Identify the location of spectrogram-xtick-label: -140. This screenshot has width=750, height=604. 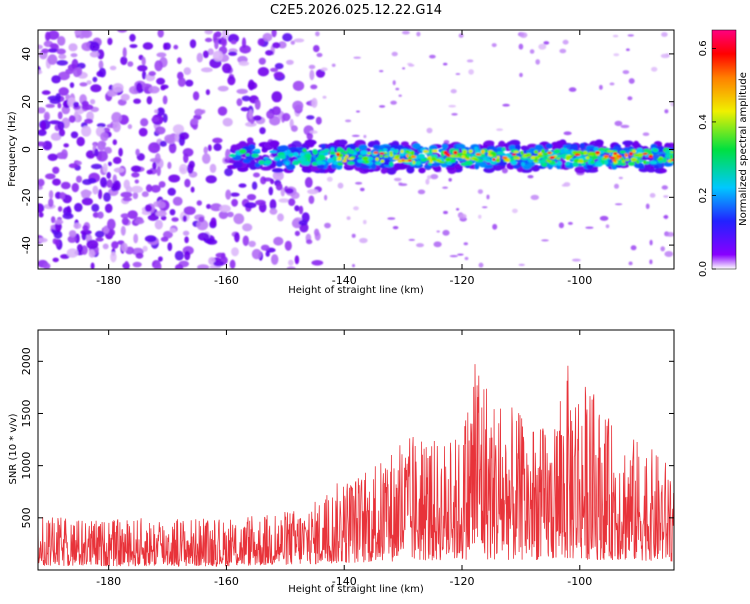
(344, 280).